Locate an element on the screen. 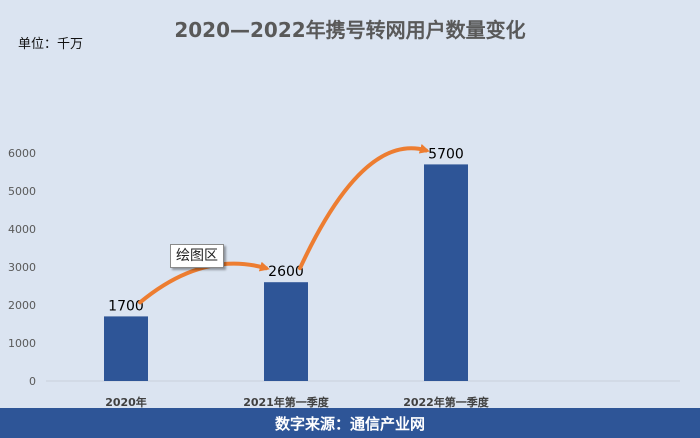 The width and height of the screenshot is (700, 438). y-tick-label-4: 4000 is located at coordinates (22, 229).